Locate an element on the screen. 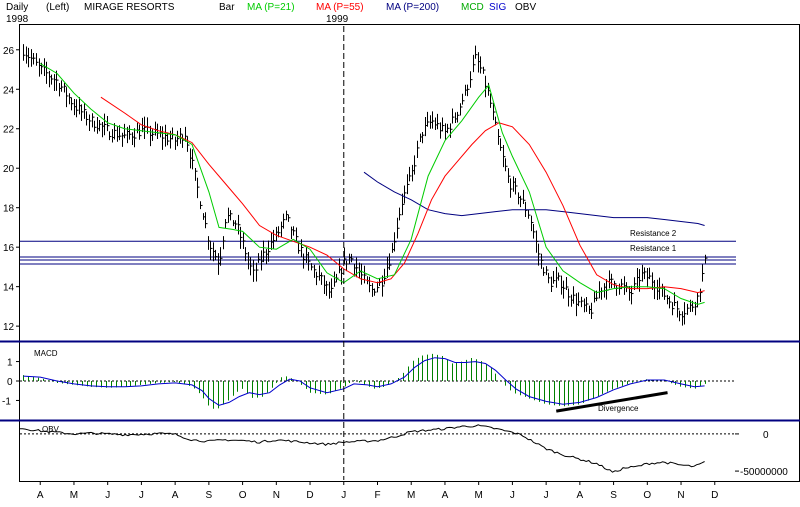  macd-signal-line is located at coordinates (364, 381).